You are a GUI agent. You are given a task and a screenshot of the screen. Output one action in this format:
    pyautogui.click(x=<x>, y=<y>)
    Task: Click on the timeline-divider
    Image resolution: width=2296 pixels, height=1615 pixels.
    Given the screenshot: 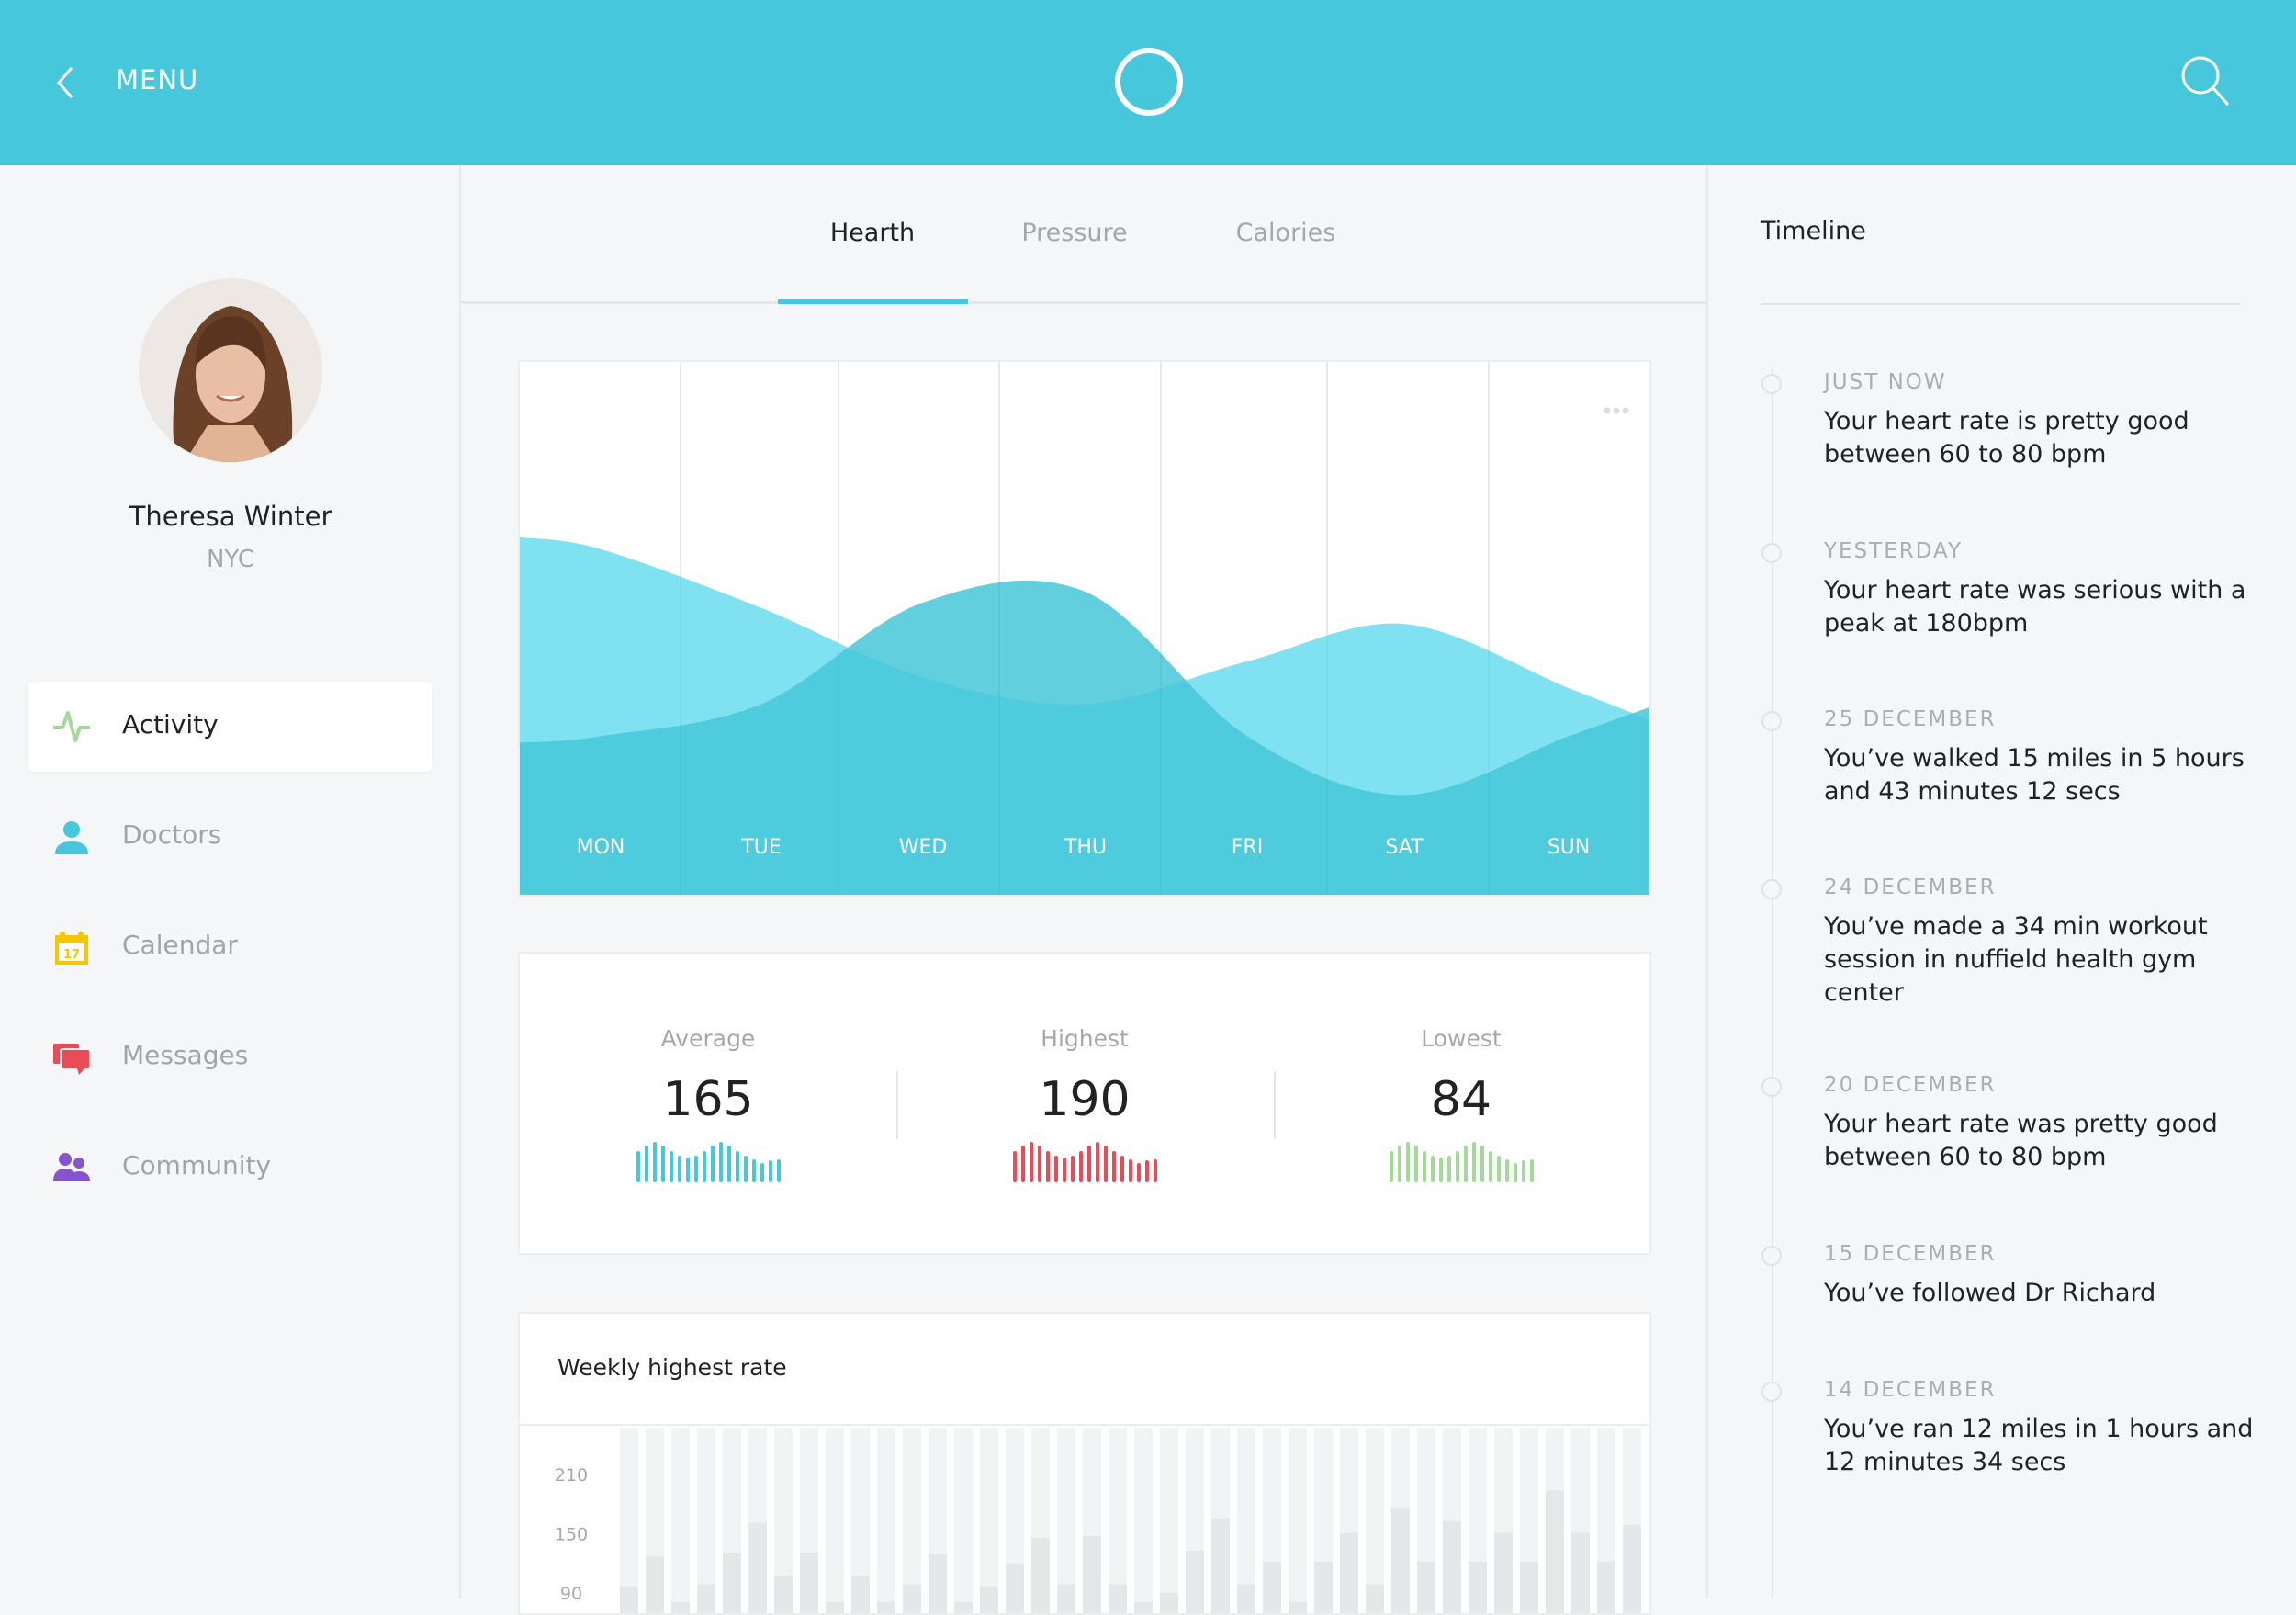 What is the action you would take?
    pyautogui.click(x=2001, y=304)
    